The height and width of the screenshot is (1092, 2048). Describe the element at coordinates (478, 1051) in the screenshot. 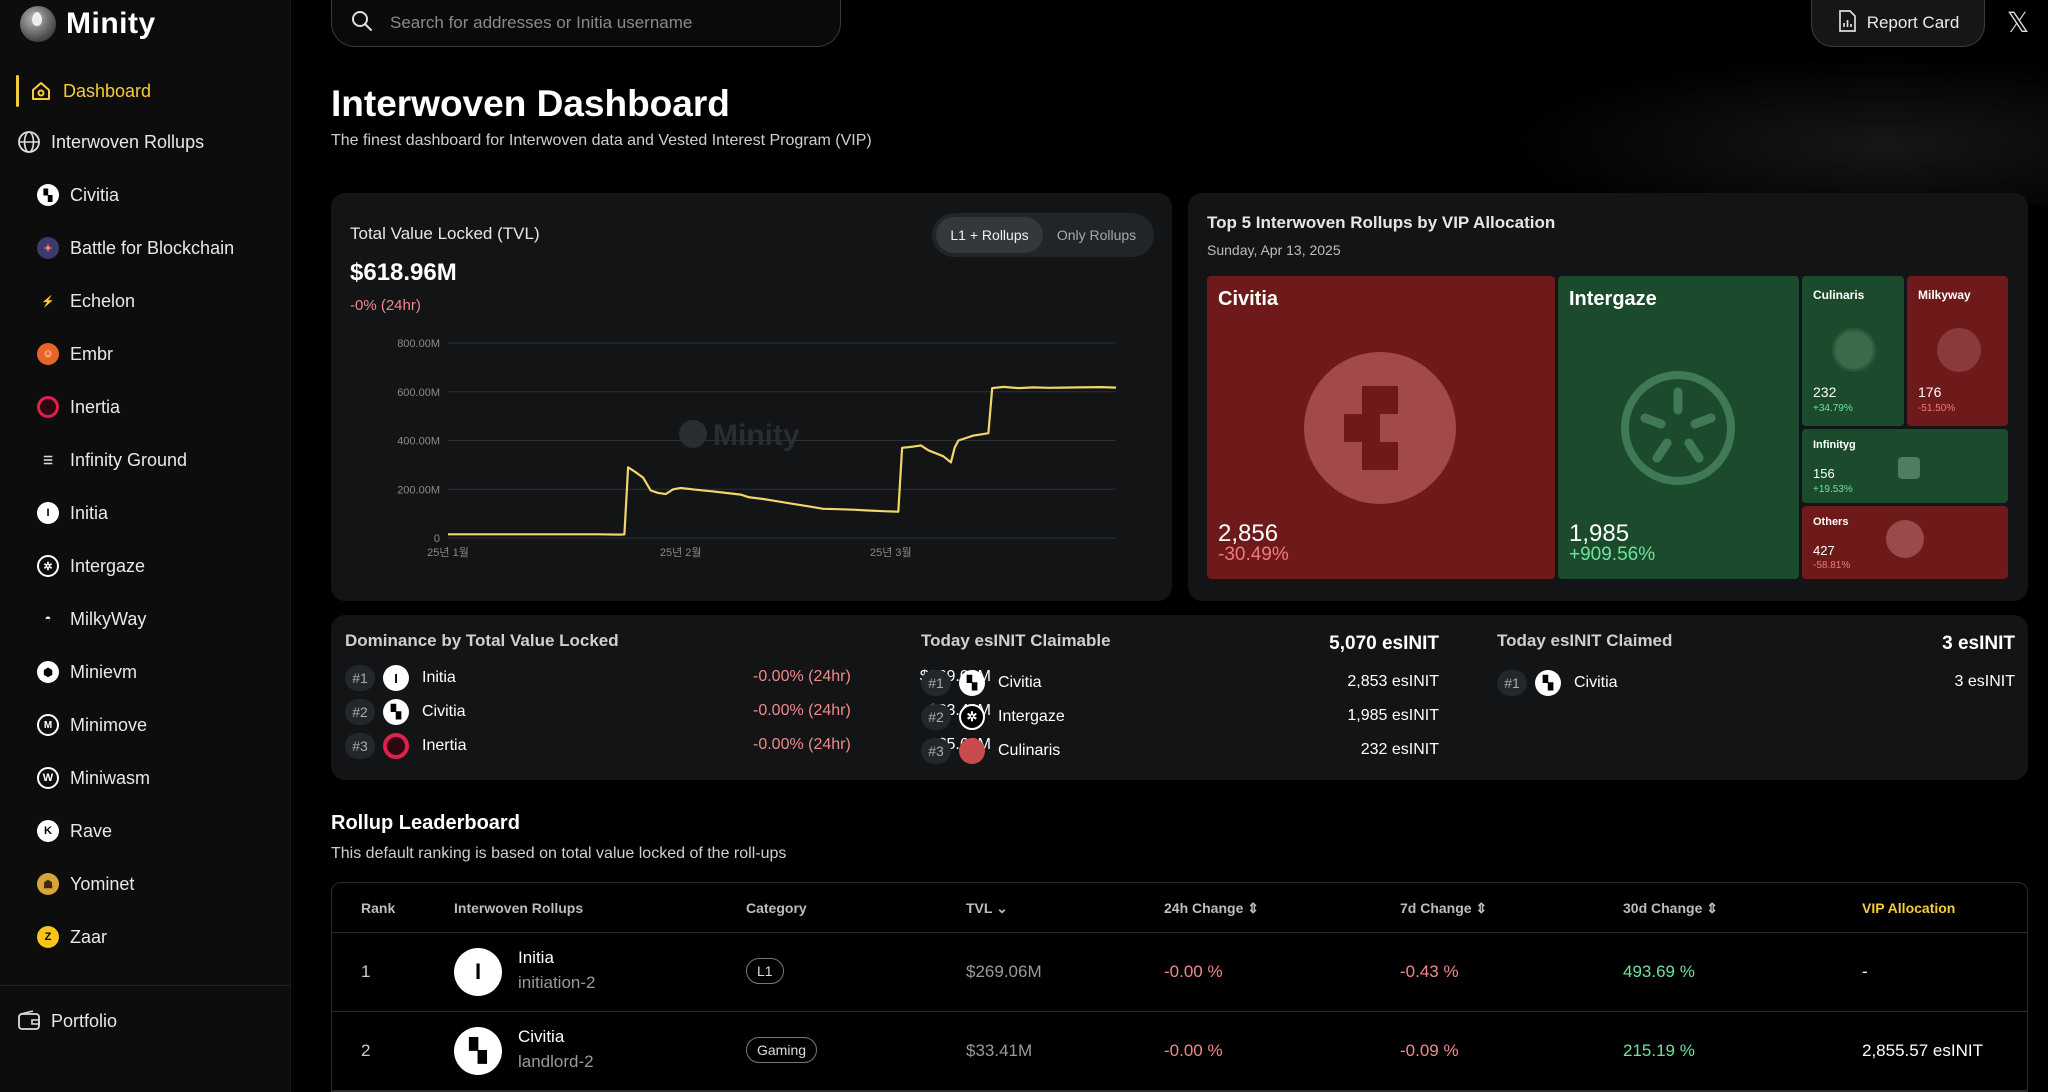

I see `civitia-icon: ▚` at that location.